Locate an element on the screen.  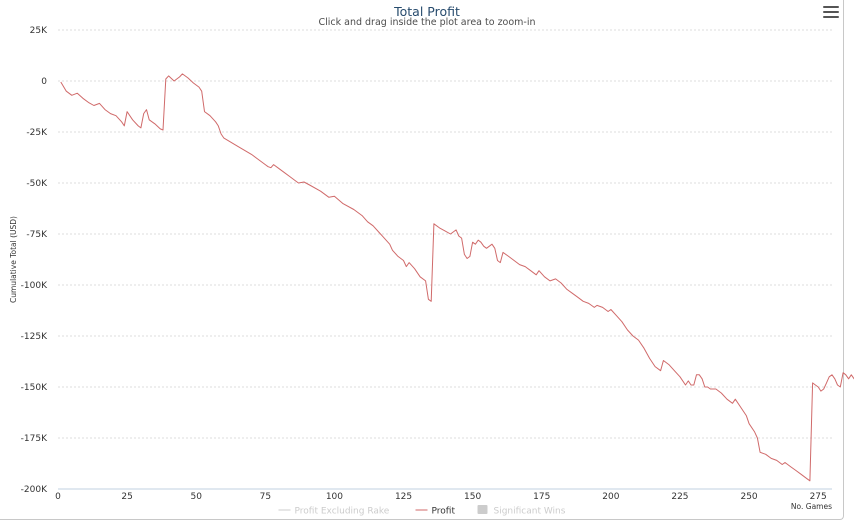
x-tick-label: 175 is located at coordinates (541, 497).